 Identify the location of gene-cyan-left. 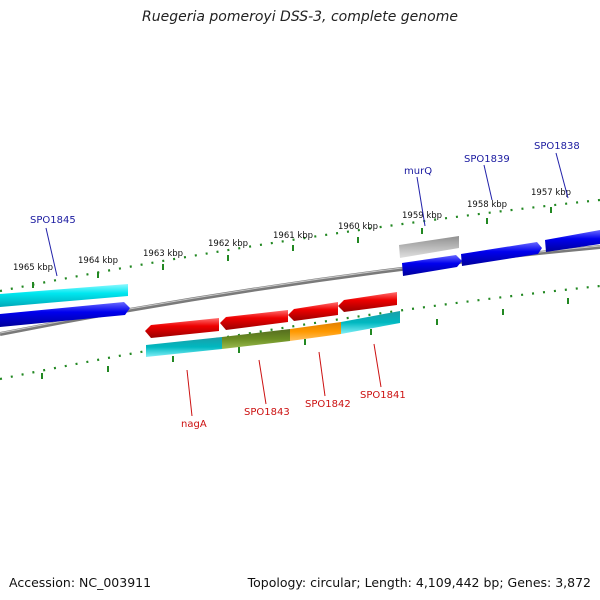
(64, 295).